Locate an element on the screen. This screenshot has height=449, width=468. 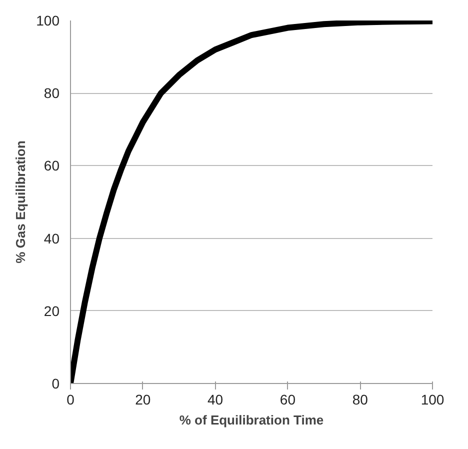
y-tick-label: 40 is located at coordinates (52, 238).